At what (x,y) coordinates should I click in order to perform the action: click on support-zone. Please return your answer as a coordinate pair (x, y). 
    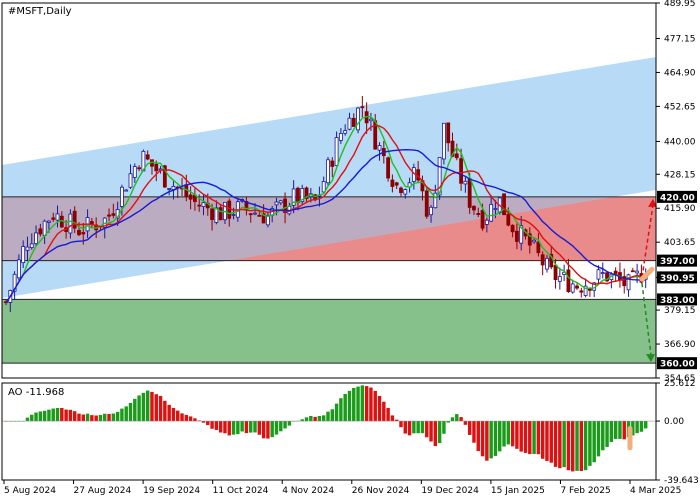
    Looking at the image, I should click on (329, 331).